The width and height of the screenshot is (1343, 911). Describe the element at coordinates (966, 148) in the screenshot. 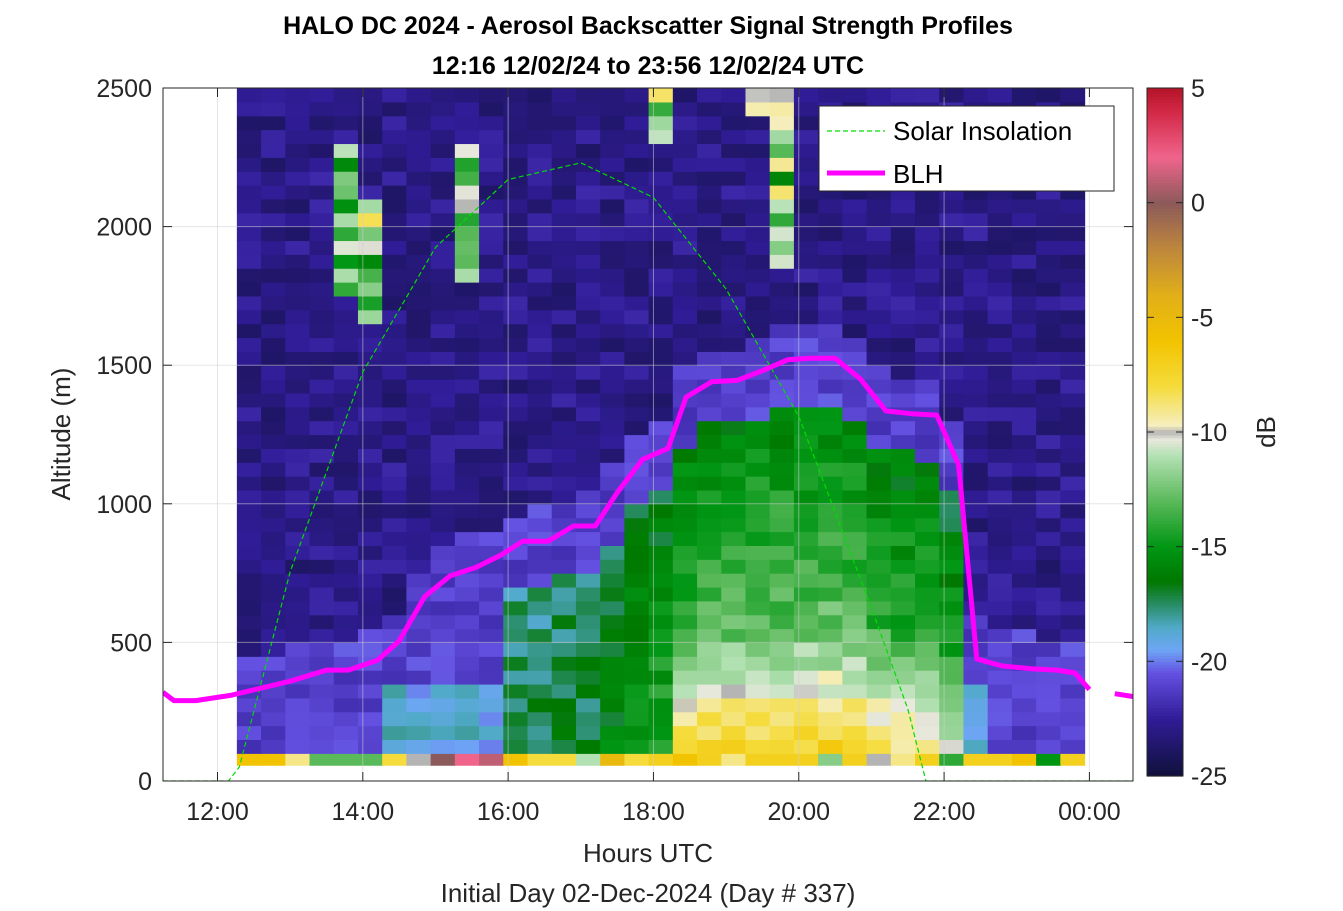

I see `legend: Solar Insolation BLH` at that location.